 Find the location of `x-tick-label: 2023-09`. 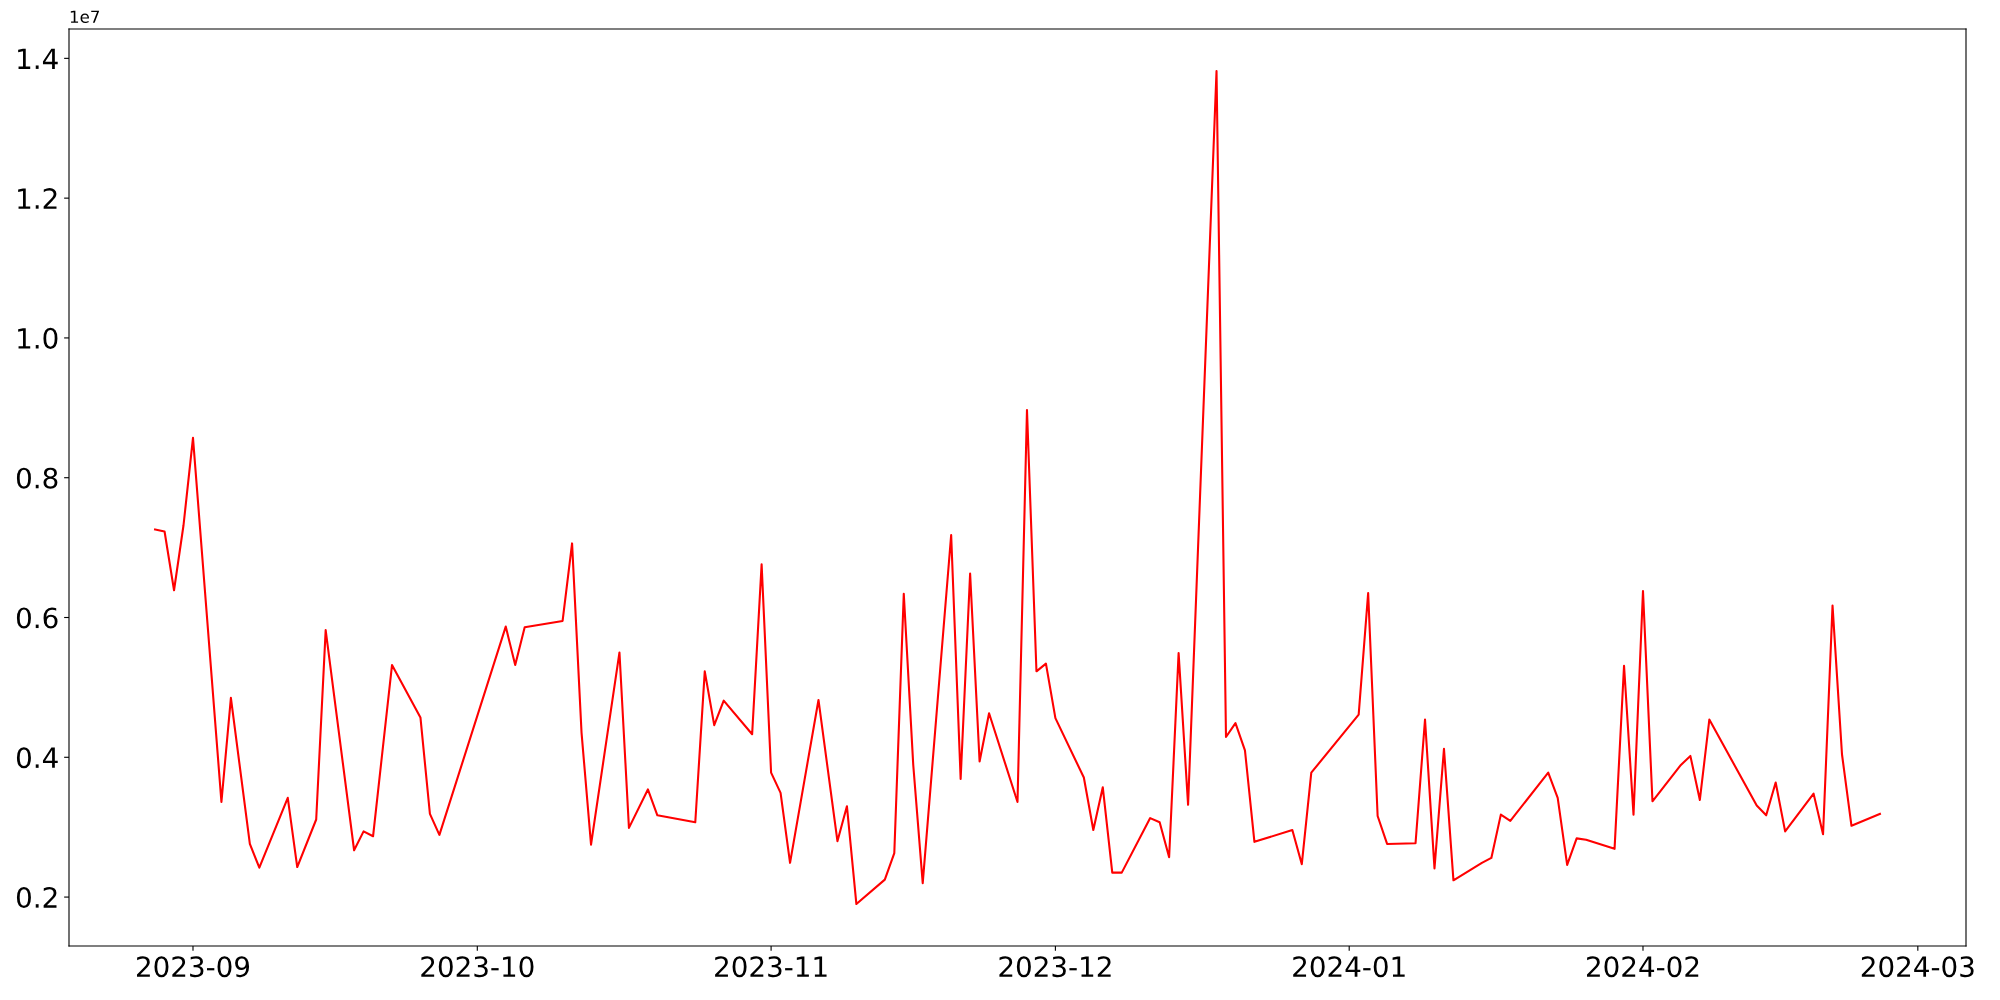

x-tick-label: 2023-09 is located at coordinates (193, 967).